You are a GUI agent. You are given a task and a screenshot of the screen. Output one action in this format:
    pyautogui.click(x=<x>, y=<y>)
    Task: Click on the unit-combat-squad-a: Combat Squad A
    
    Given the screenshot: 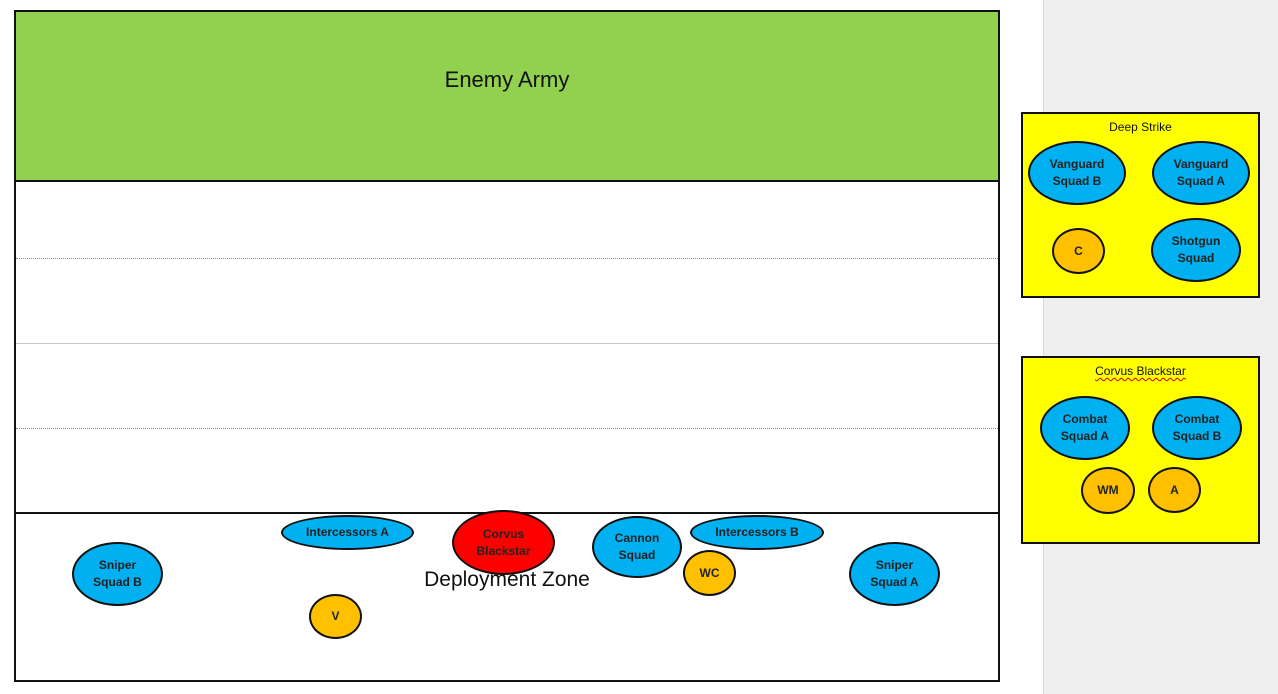 What is the action you would take?
    pyautogui.click(x=1085, y=428)
    